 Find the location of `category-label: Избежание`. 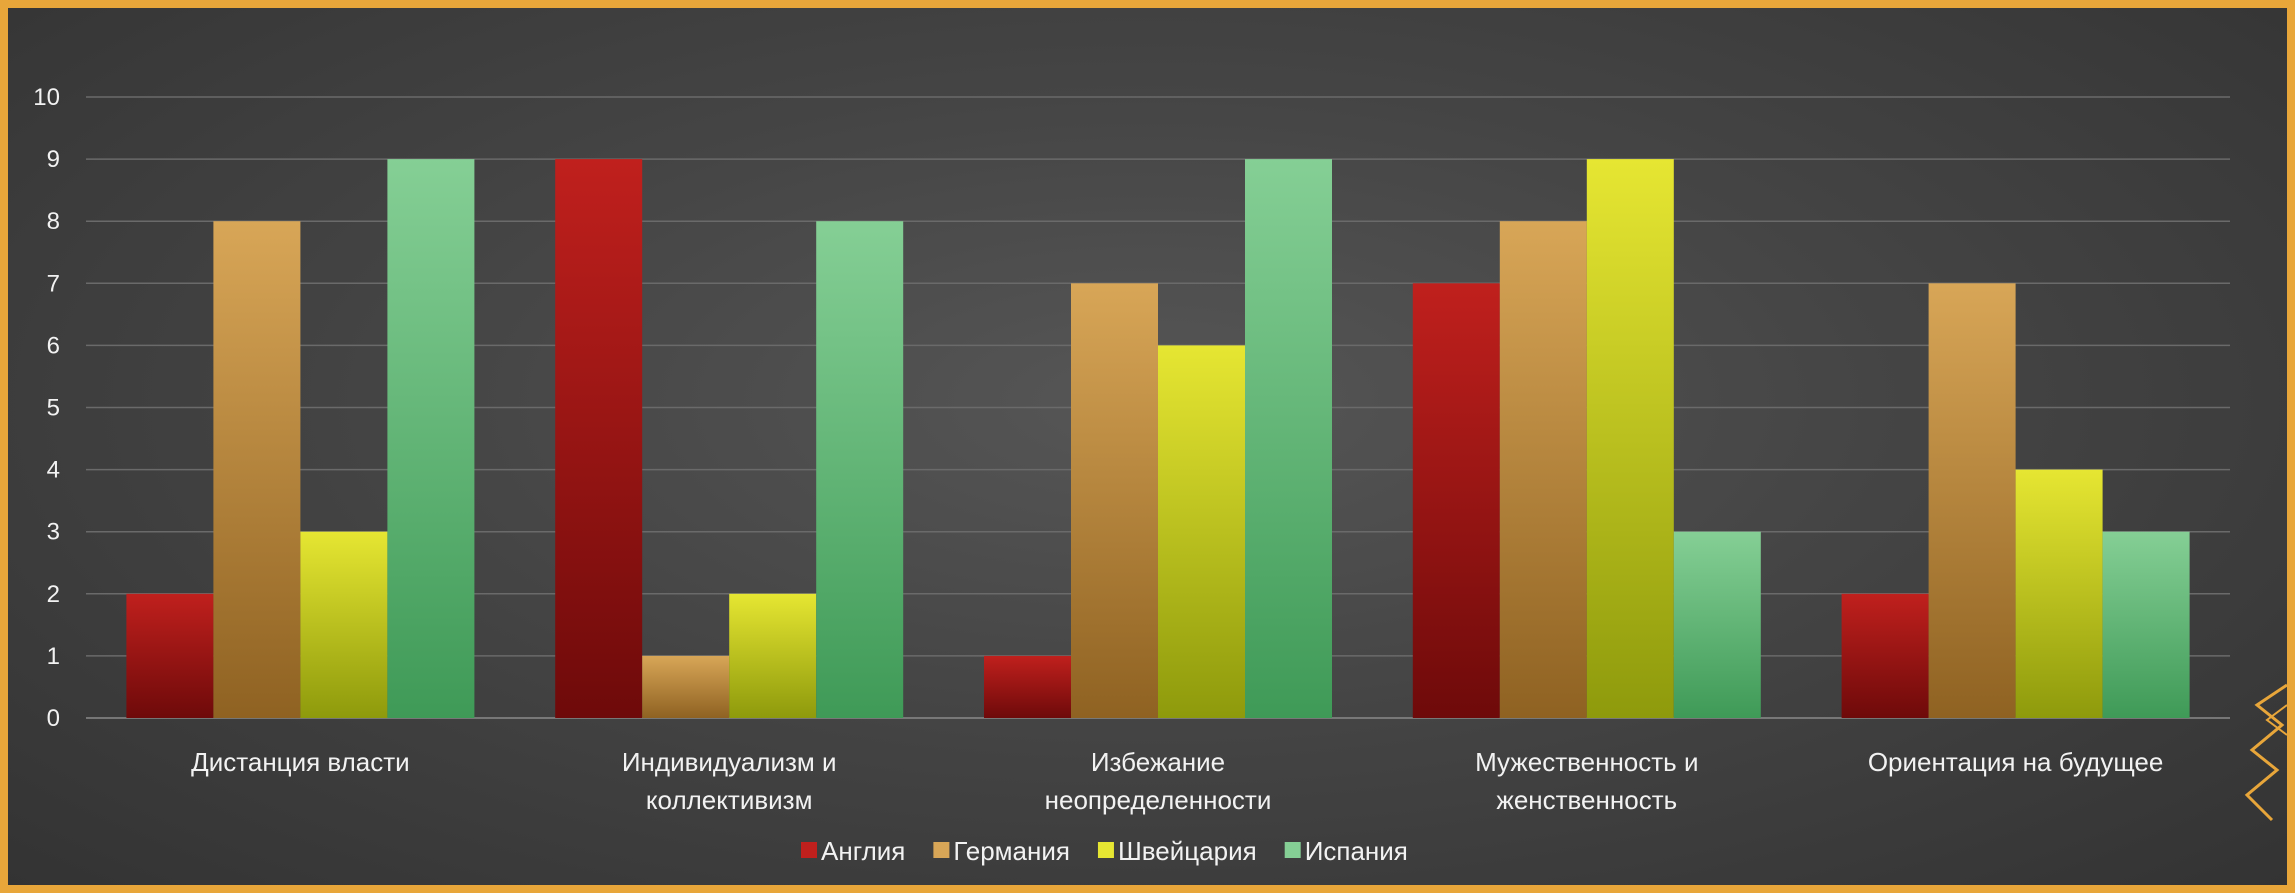

category-label: Избежание is located at coordinates (1158, 762).